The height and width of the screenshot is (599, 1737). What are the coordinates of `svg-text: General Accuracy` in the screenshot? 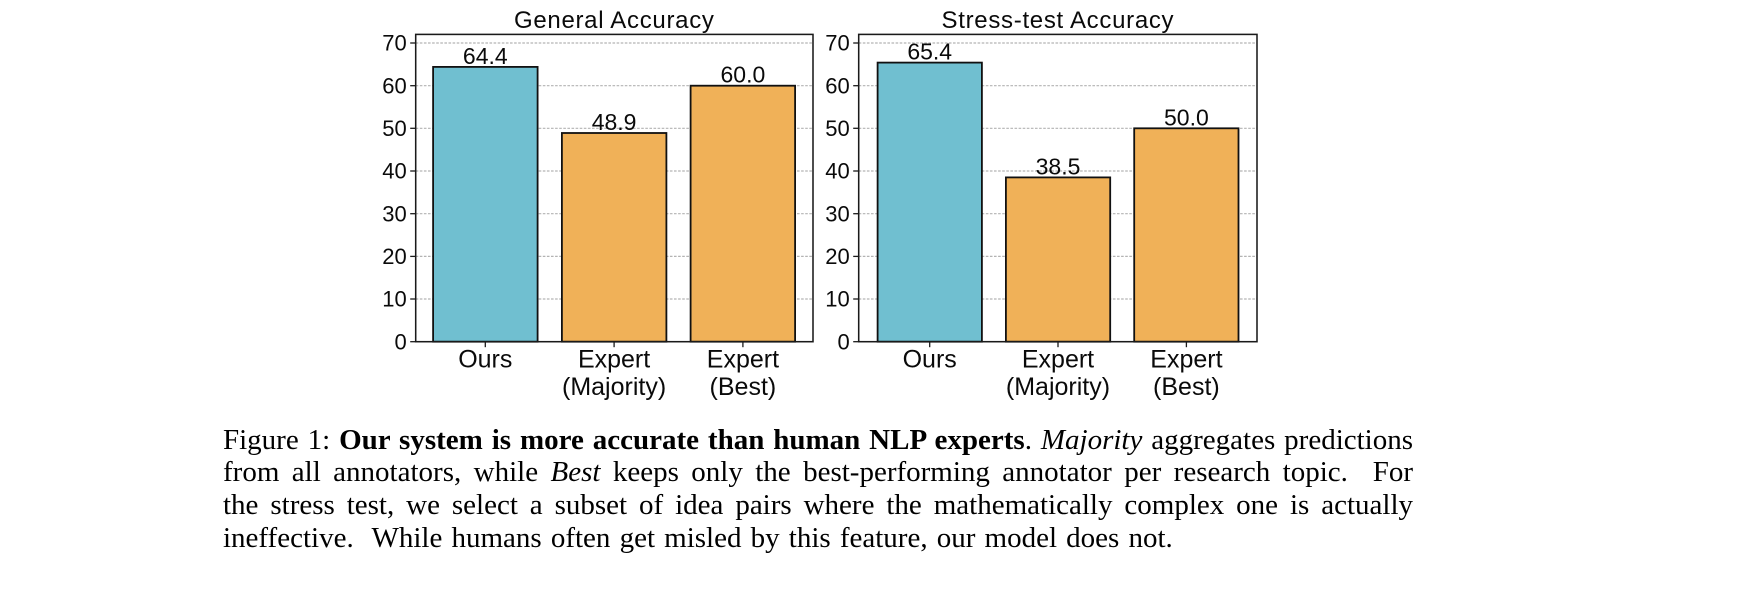 It's located at (614, 20).